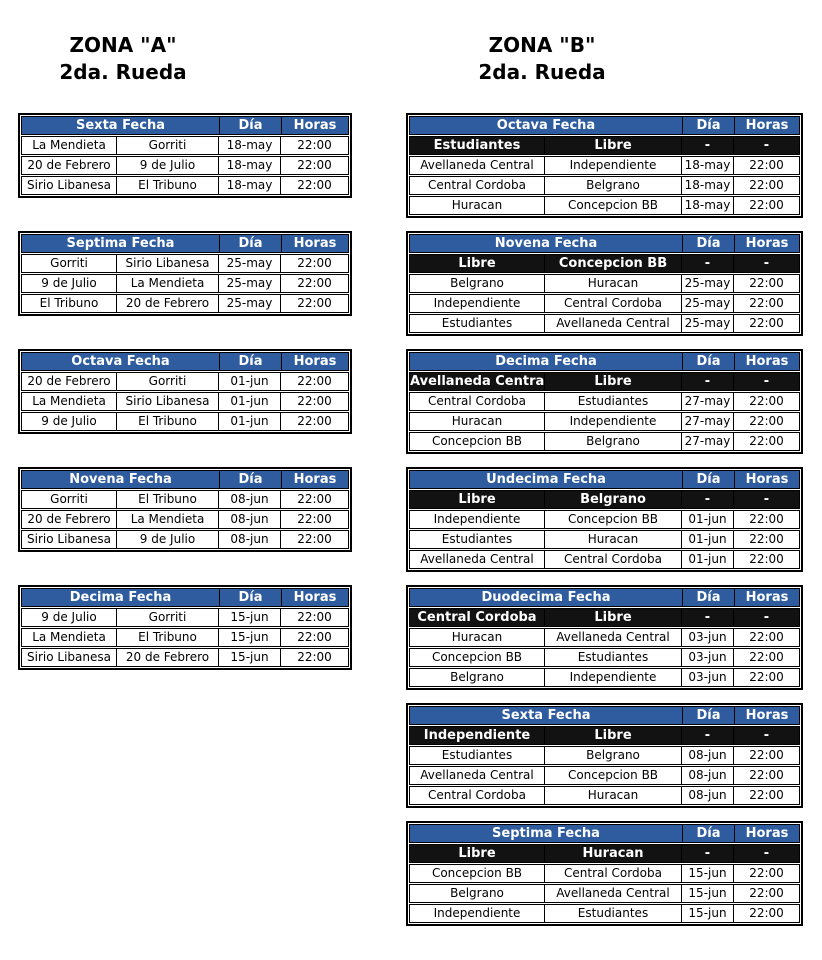 The height and width of the screenshot is (960, 822). I want to click on fecha-title: Duodecima Fecha, so click(546, 597).